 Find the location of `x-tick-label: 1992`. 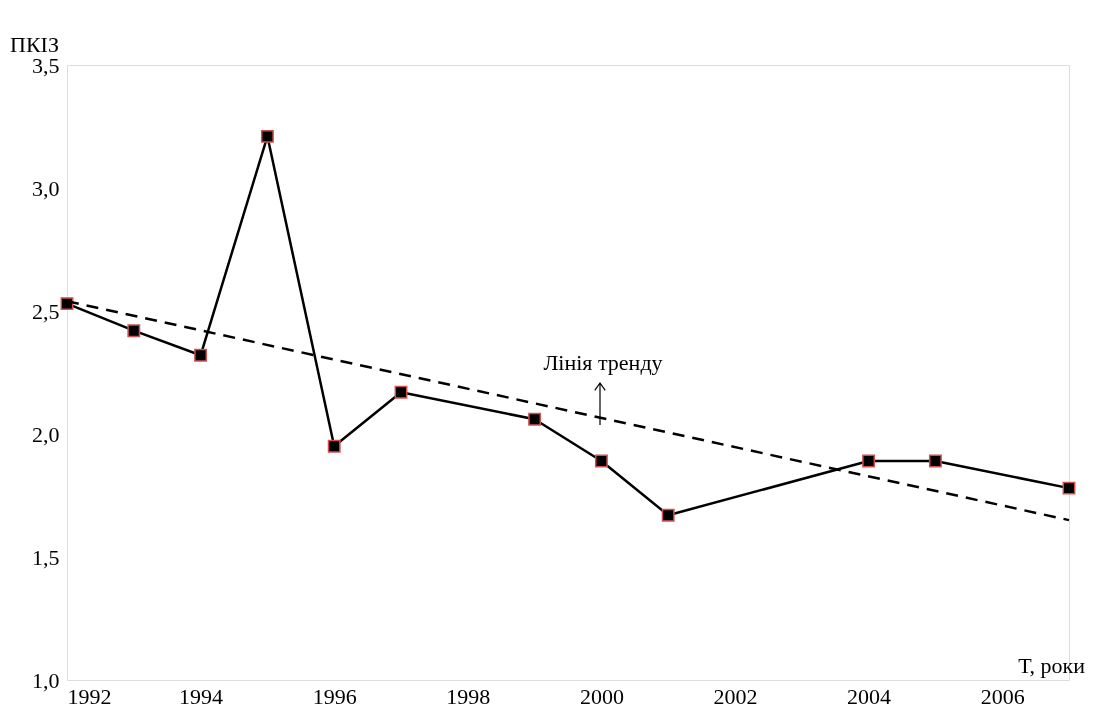

x-tick-label: 1992 is located at coordinates (89, 696).